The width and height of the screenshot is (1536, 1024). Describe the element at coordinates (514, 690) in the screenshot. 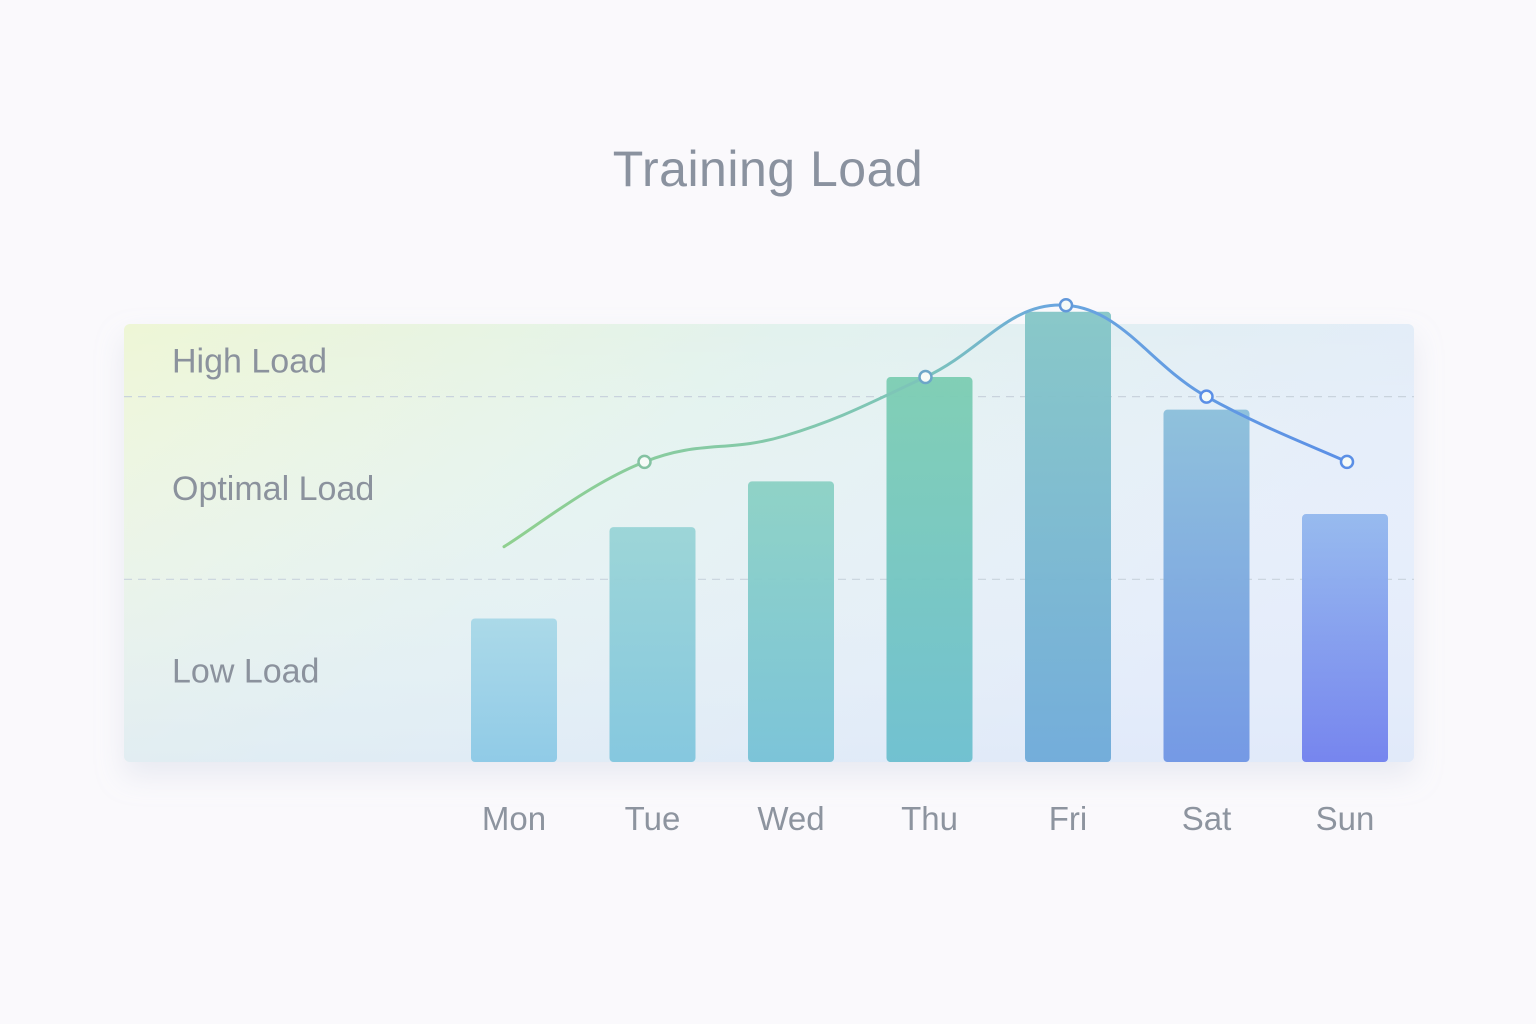

I see `bar-mon` at that location.